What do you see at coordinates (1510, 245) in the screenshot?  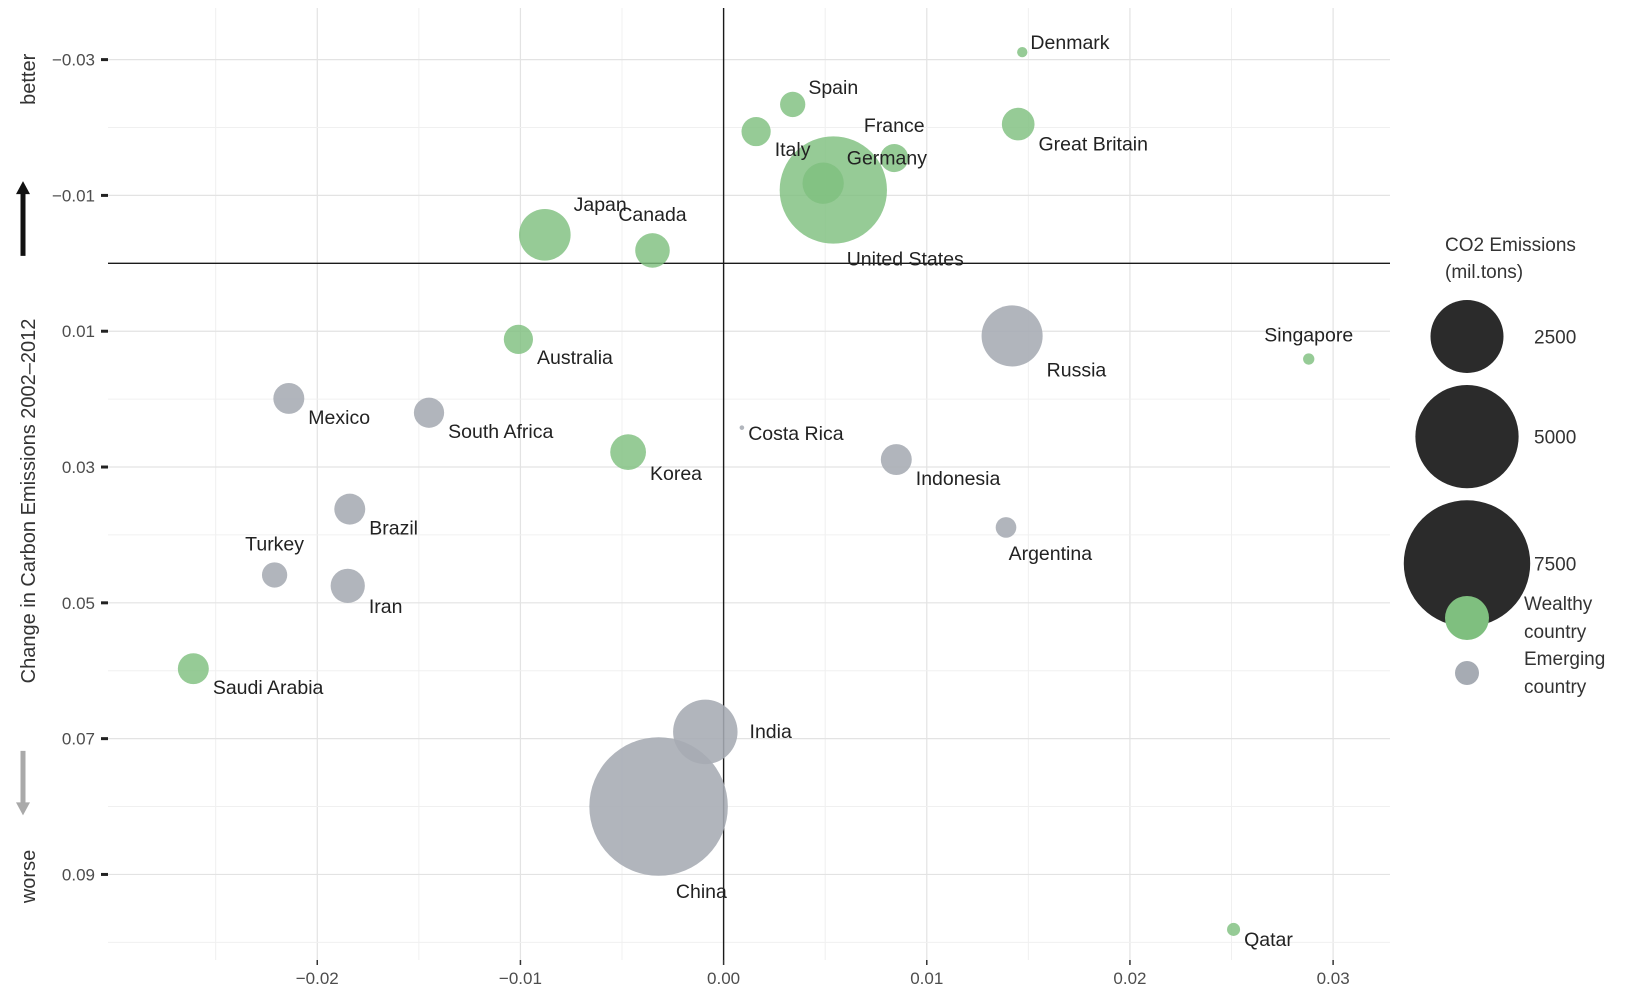 I see `size-legend-title: CO2 Emissions` at bounding box center [1510, 245].